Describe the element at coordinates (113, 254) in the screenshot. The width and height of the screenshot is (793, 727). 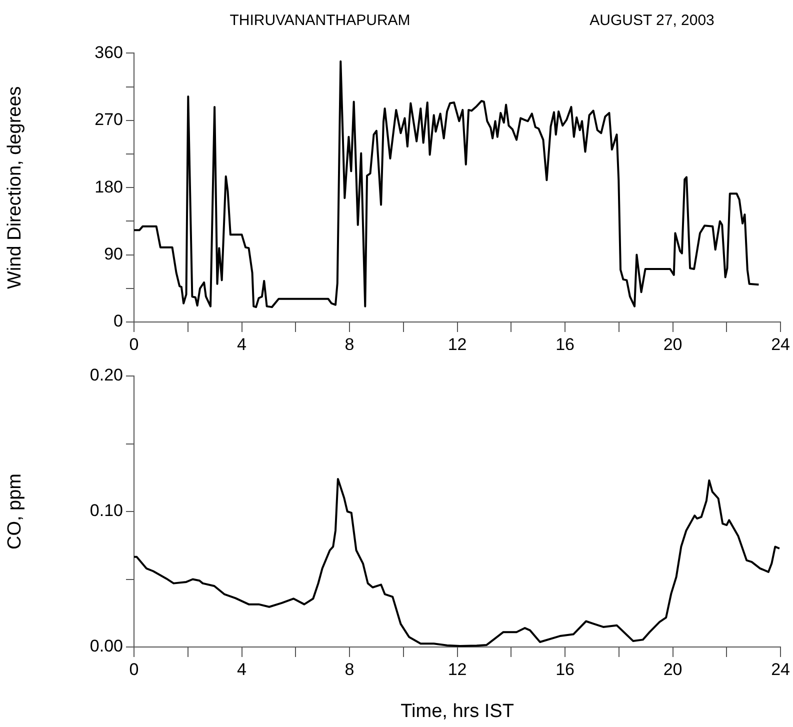
I see `y-tick-label: 90` at that location.